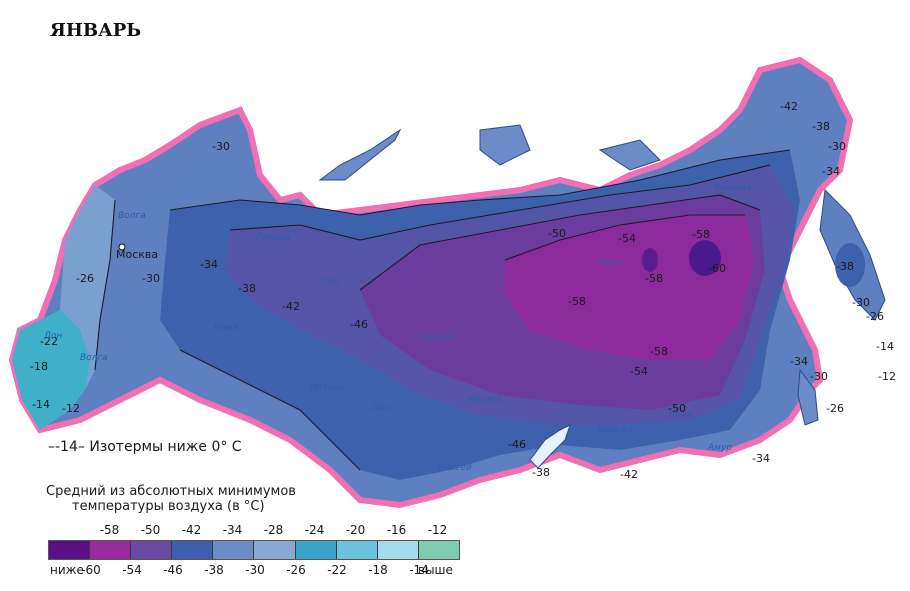 The image size is (910, 591). What do you see at coordinates (122, 247) in the screenshot?
I see `moscow-dot` at bounding box center [122, 247].